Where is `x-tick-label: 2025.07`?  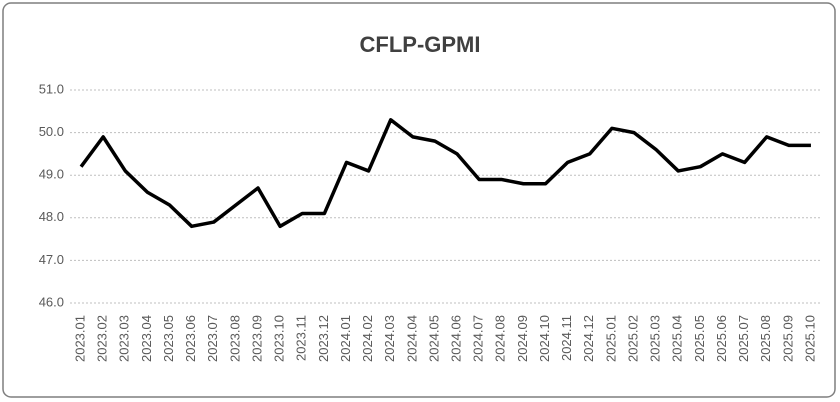
x-tick-label: 2025.07 is located at coordinates (743, 338).